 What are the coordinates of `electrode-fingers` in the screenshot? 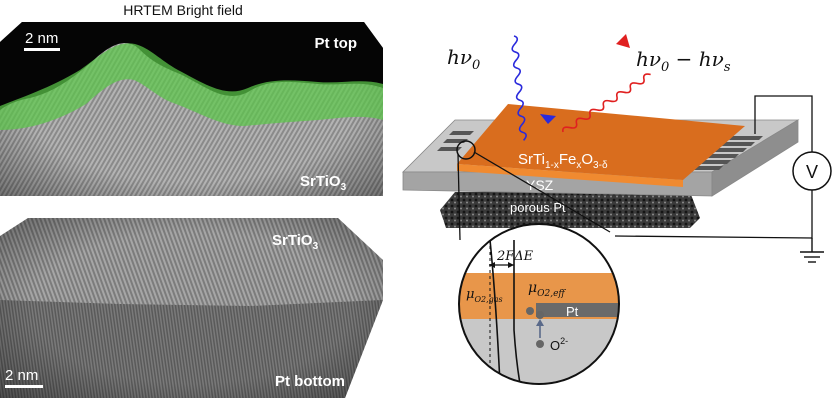 It's located at (600, 150).